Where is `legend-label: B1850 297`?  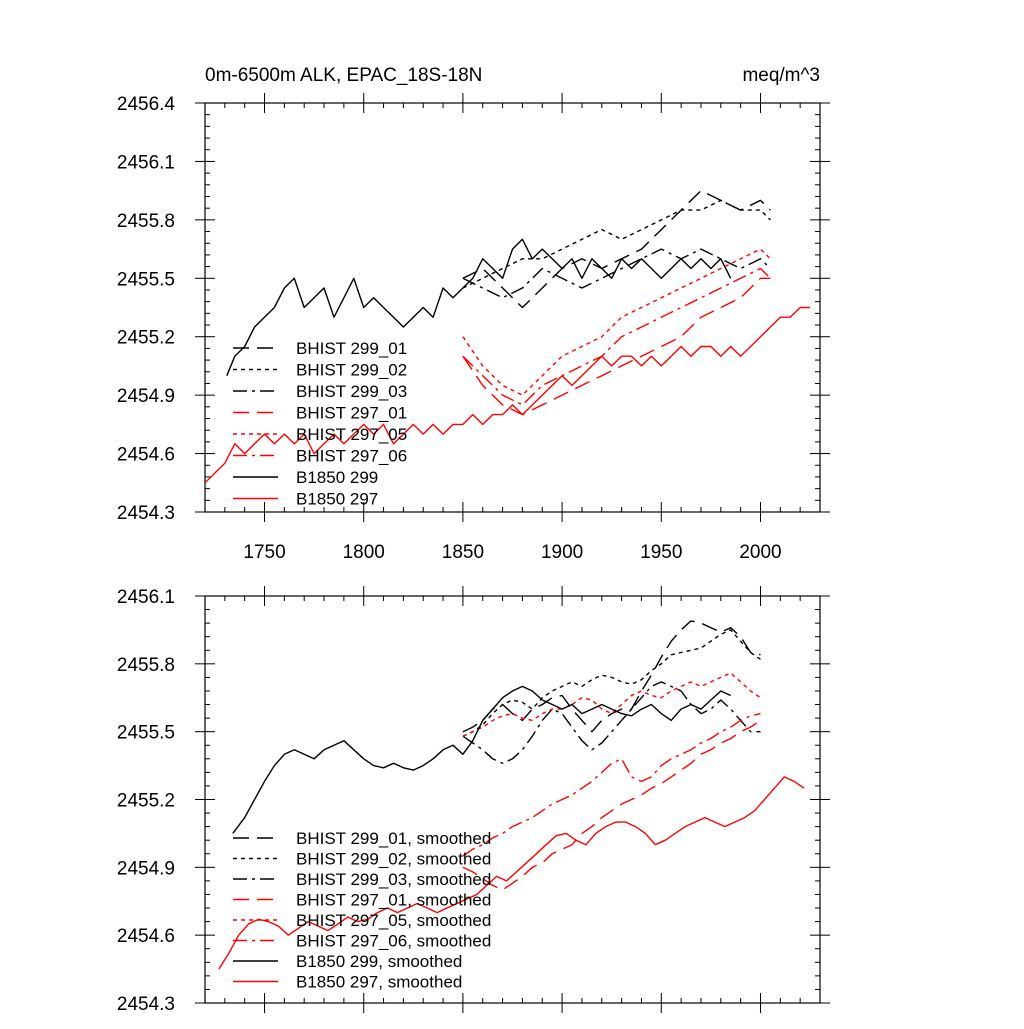 legend-label: B1850 297 is located at coordinates (337, 499).